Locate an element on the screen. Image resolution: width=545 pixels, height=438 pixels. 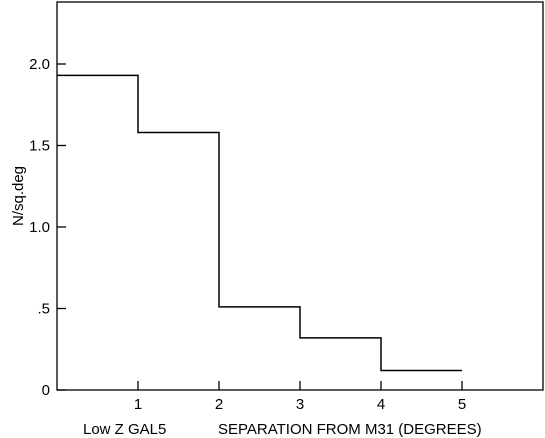
y-axis: 0 .5 1.0 1.5 2.0 is located at coordinates (47, 227).